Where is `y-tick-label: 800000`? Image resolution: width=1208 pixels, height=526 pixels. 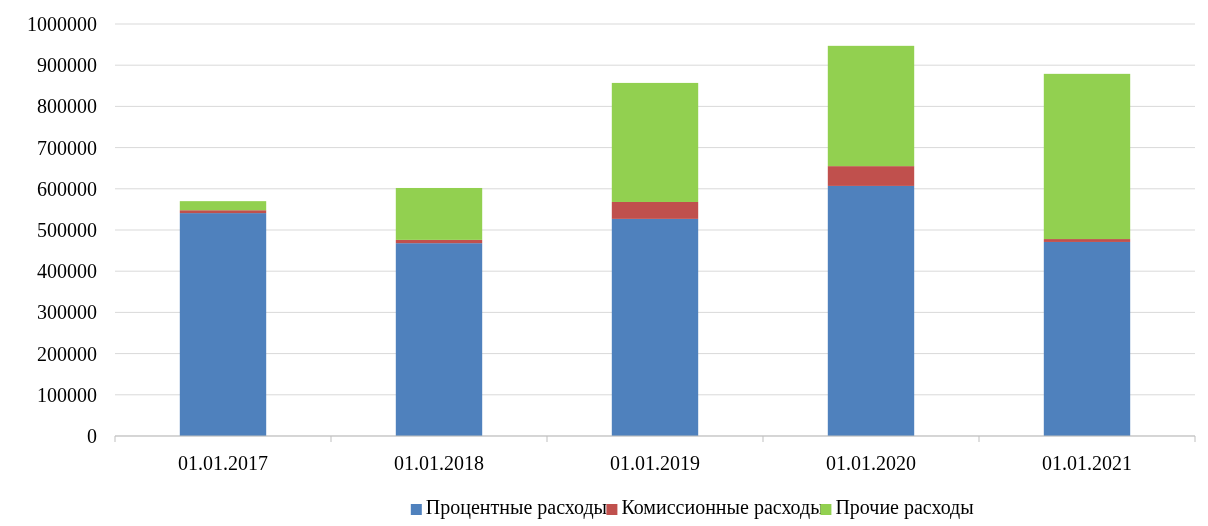
y-tick-label: 800000 is located at coordinates (67, 106).